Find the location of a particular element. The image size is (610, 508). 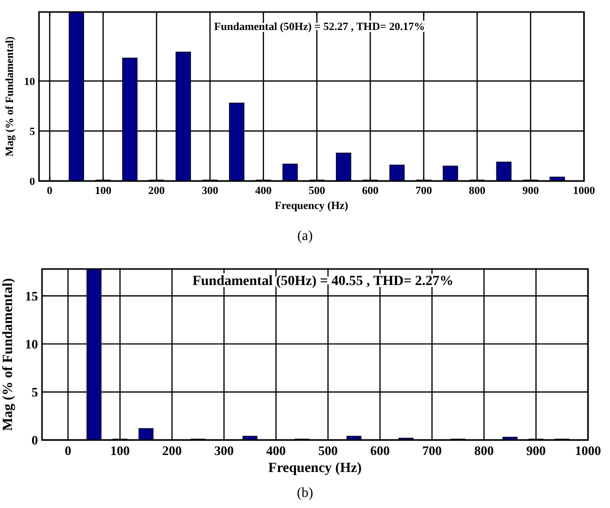

y-tick-label: 15 is located at coordinates (31, 296).